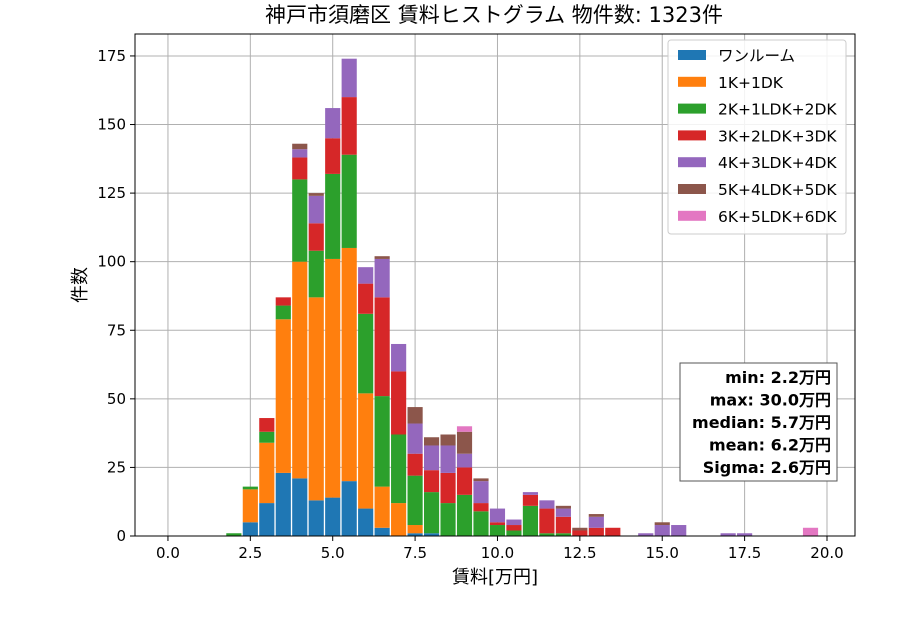  Describe the element at coordinates (168, 553) in the screenshot. I see `x-tick-label: 0.0` at that location.